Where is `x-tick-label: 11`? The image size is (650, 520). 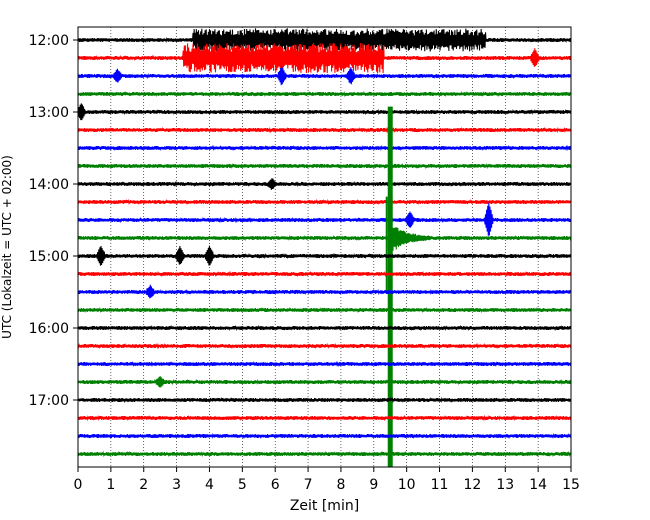
x-tick-label: 11 is located at coordinates (440, 485).